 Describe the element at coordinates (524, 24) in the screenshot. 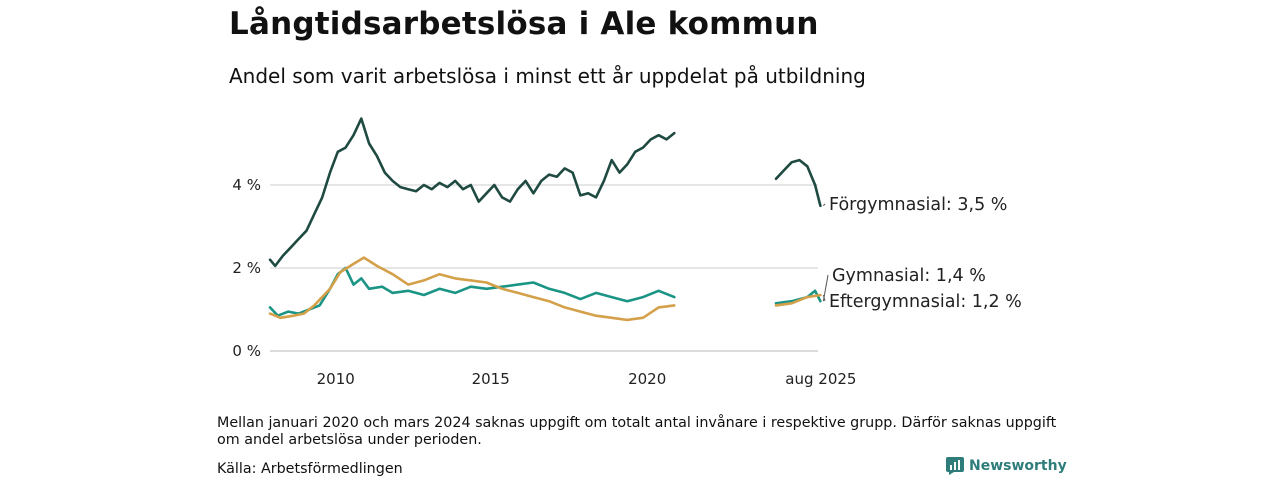

I see `chart-title: Långtidsarbetslösa i Ale kommun` at that location.